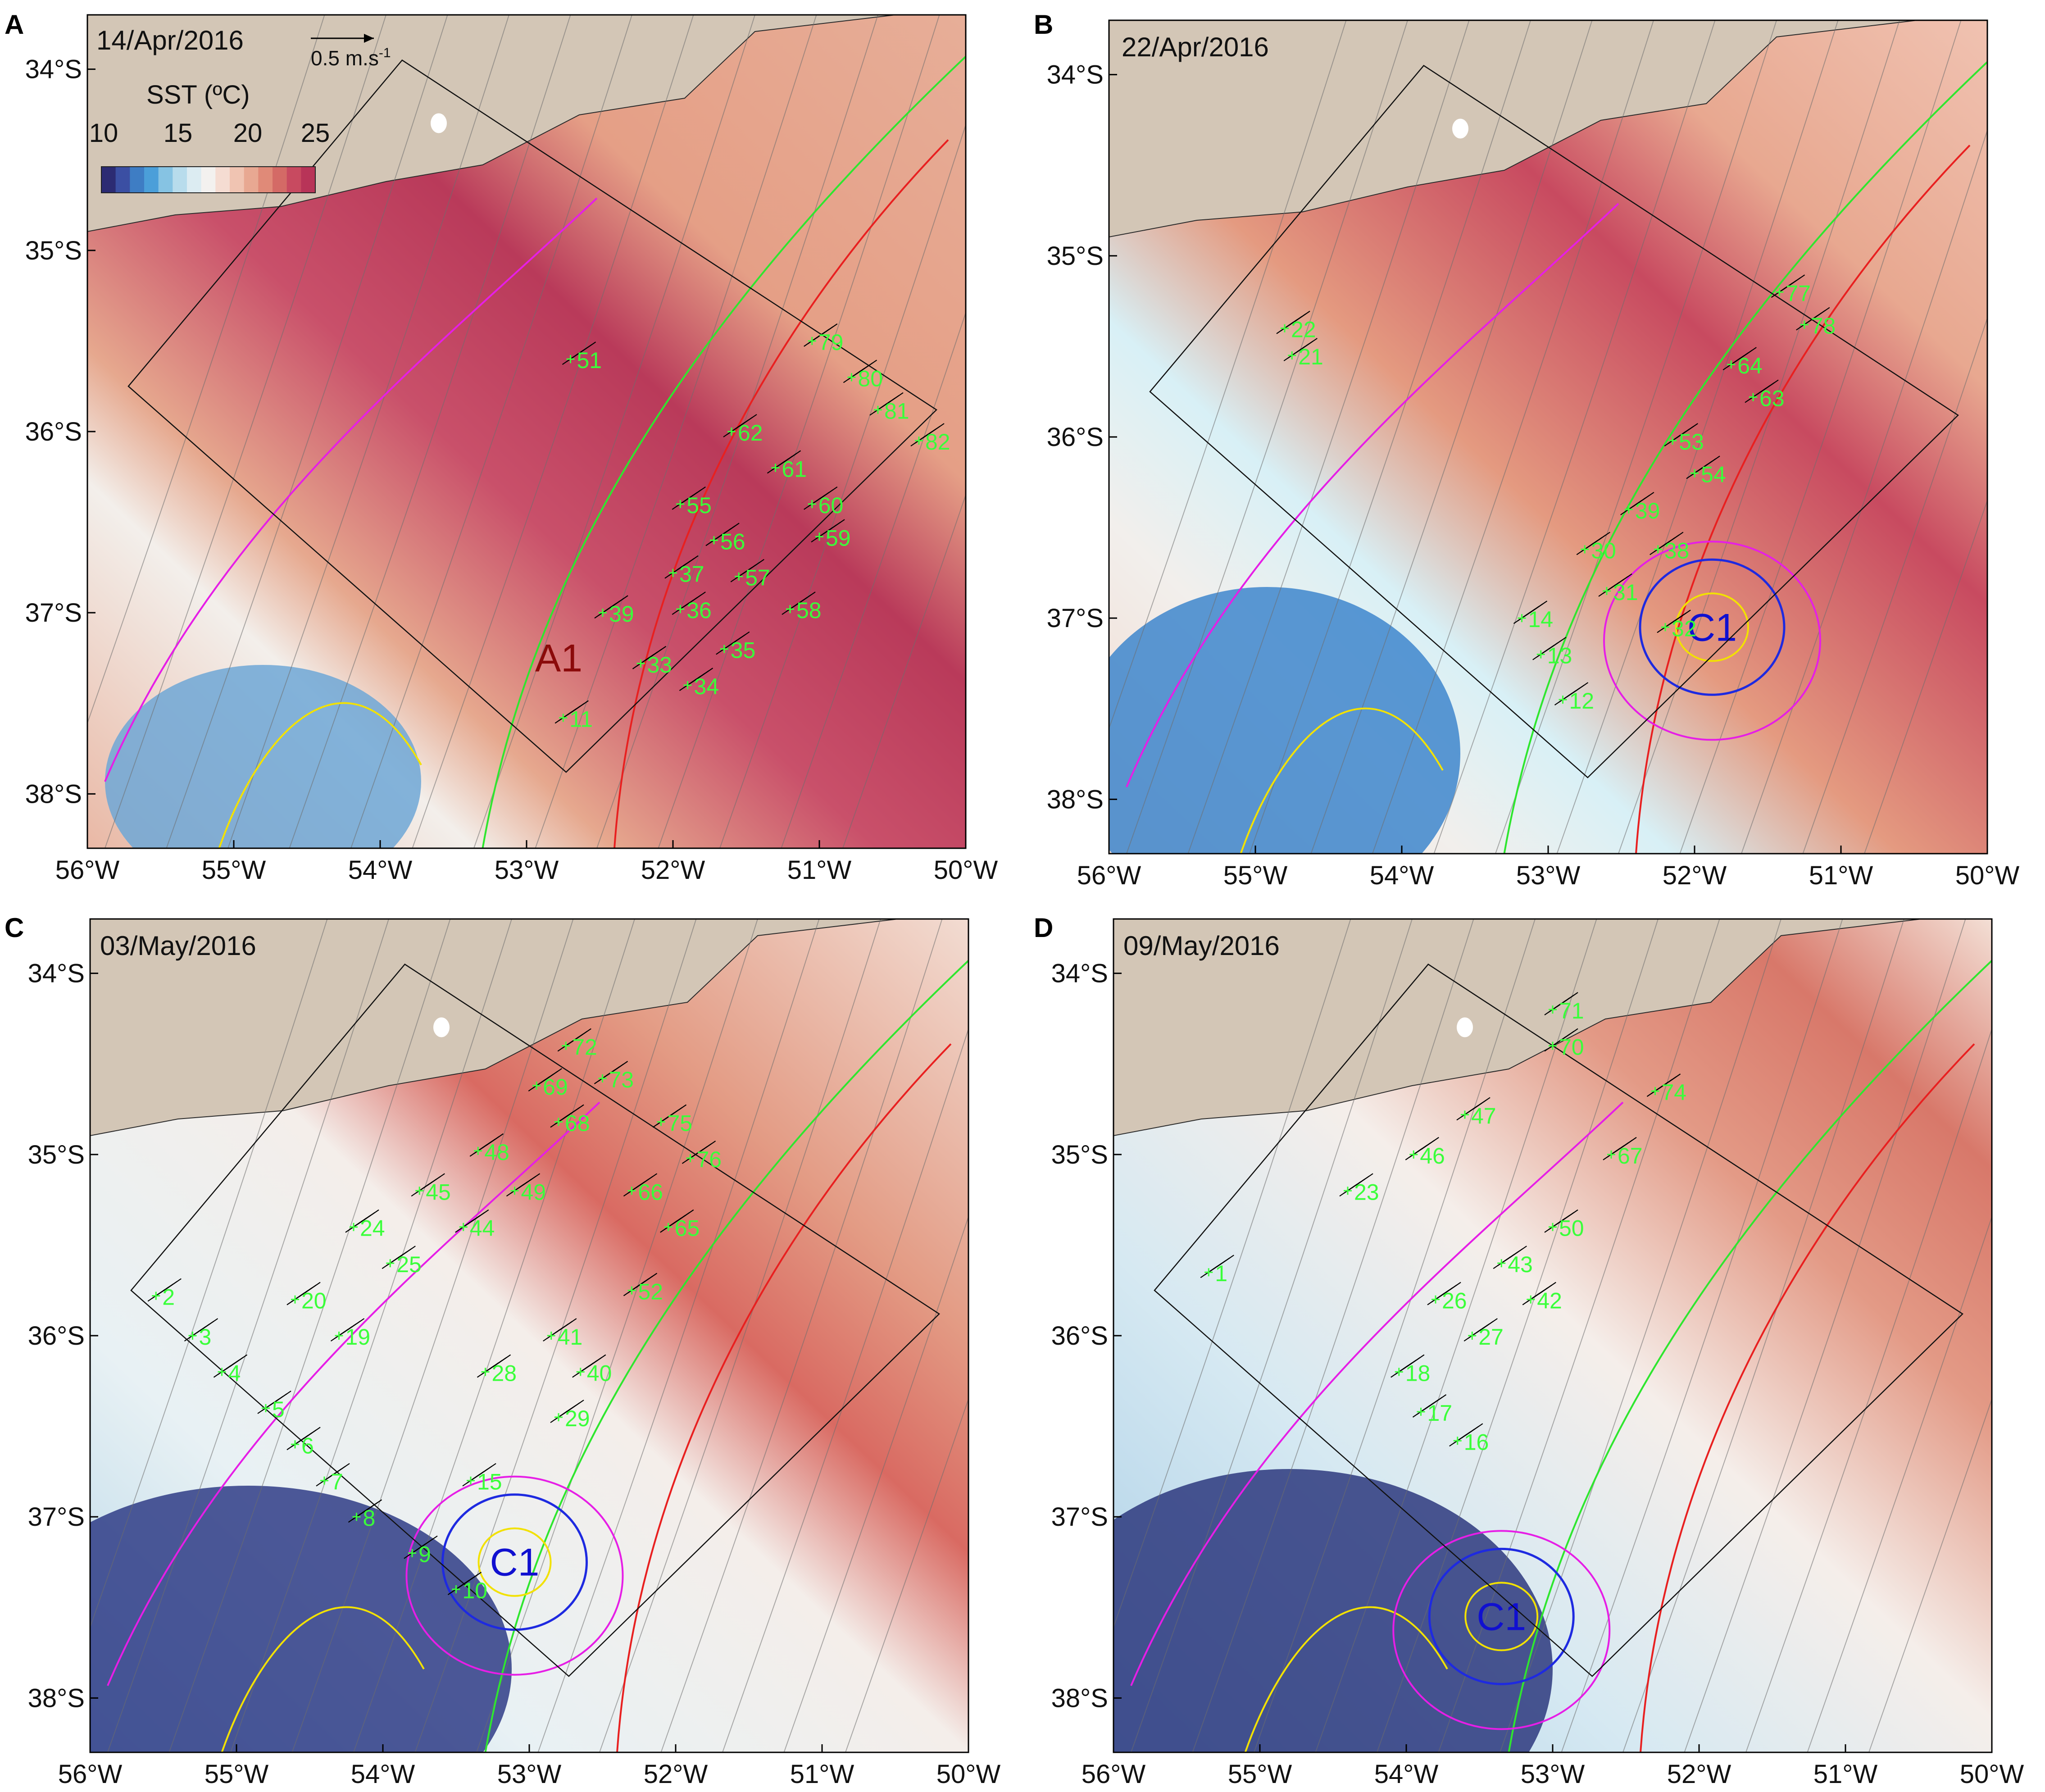 The image size is (2045, 1792). Describe the element at coordinates (527, 870) in the screenshot. I see `x-tick-label: 53°W` at that location.